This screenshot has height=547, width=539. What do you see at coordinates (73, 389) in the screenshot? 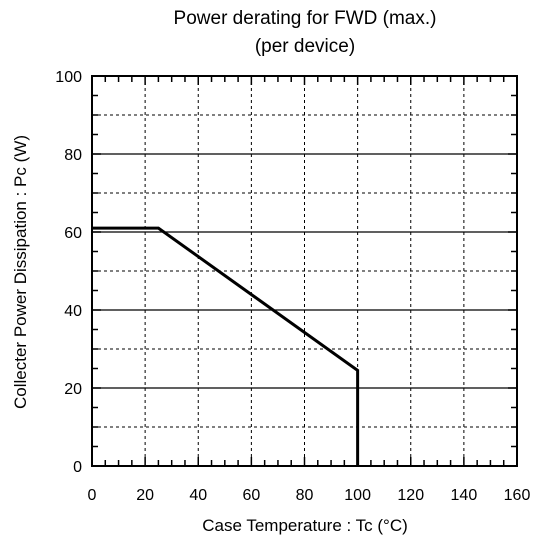
I see `y-tick-label: 20` at bounding box center [73, 389].